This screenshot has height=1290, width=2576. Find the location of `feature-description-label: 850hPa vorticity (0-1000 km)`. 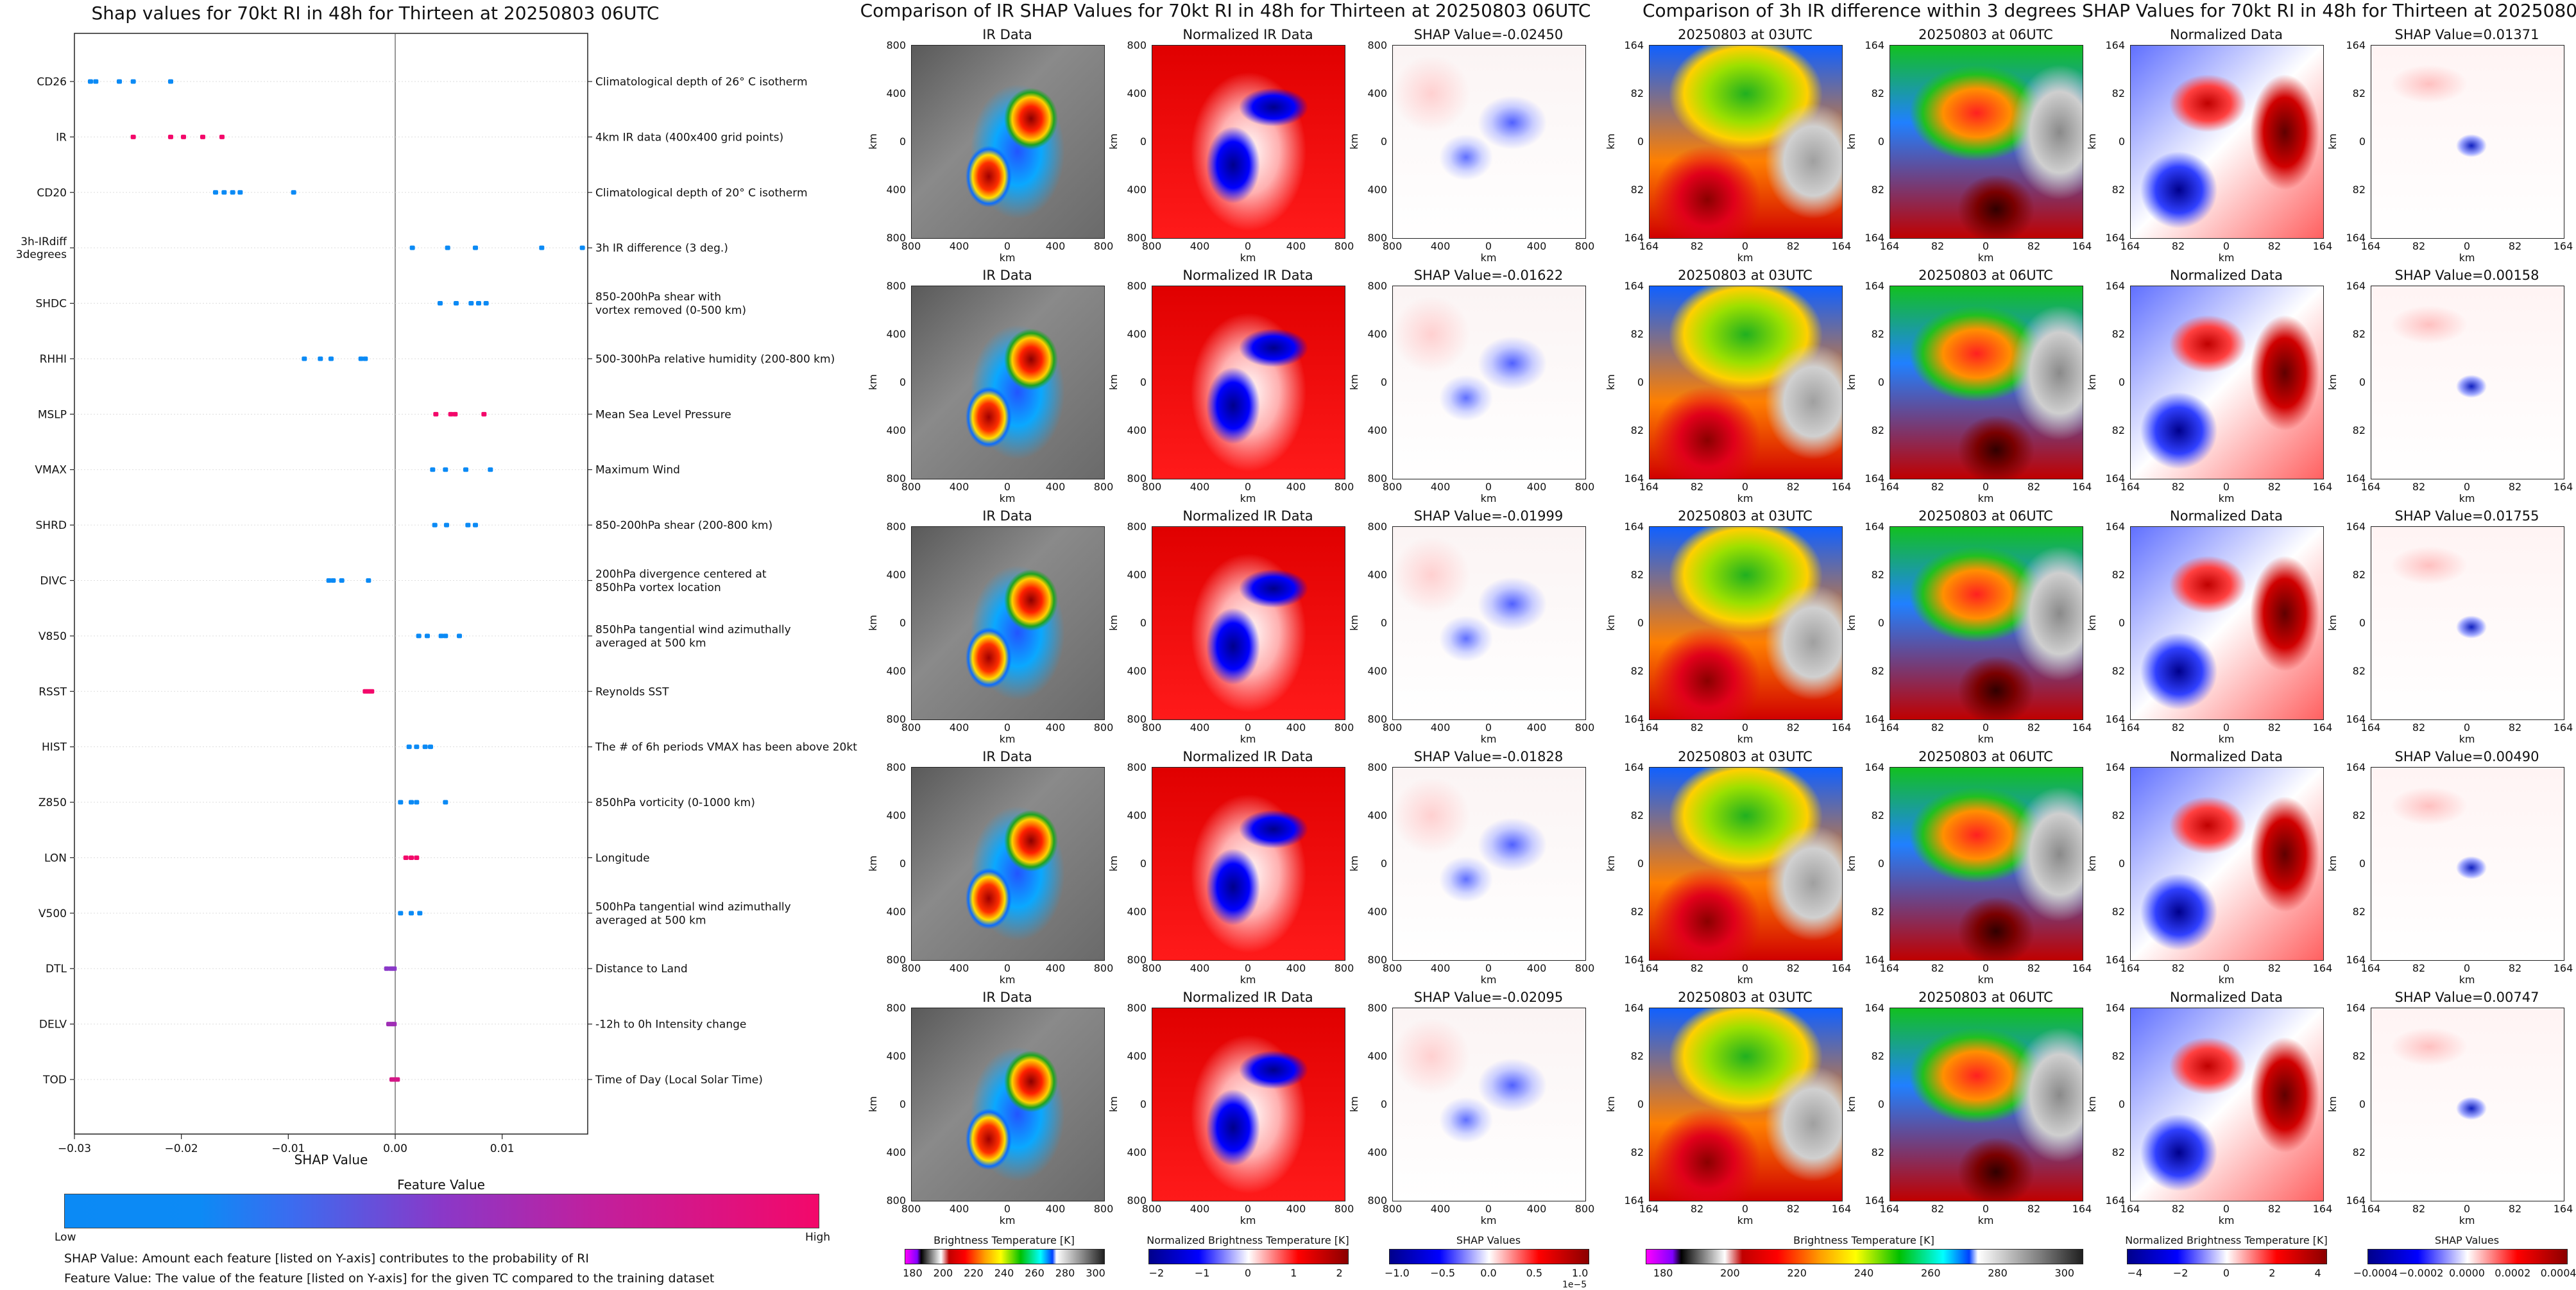

feature-description-label: 850hPa vorticity (0-1000 km) is located at coordinates (675, 802).